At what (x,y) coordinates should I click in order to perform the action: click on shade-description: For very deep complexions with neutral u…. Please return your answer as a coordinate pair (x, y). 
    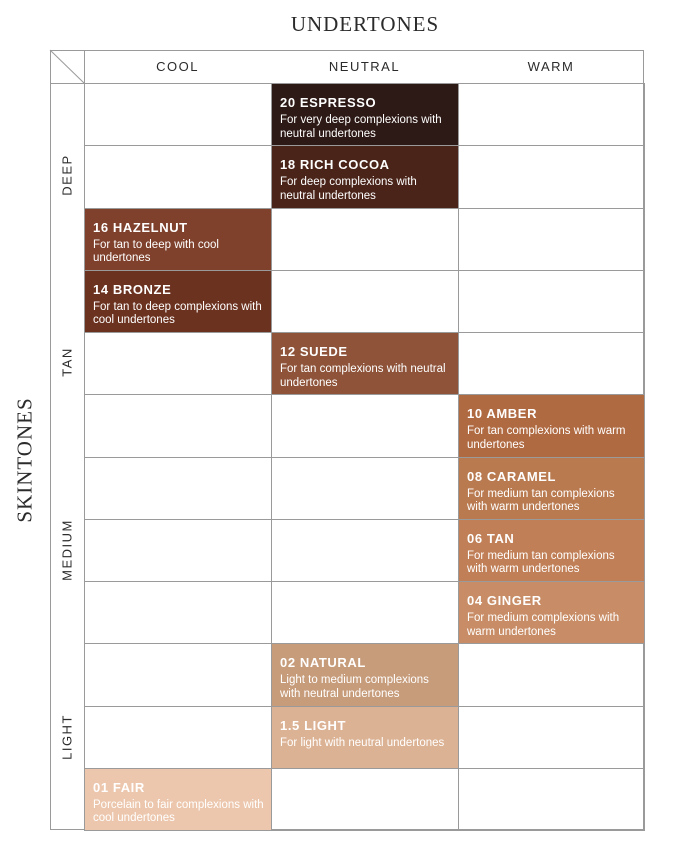
    Looking at the image, I should click on (361, 127).